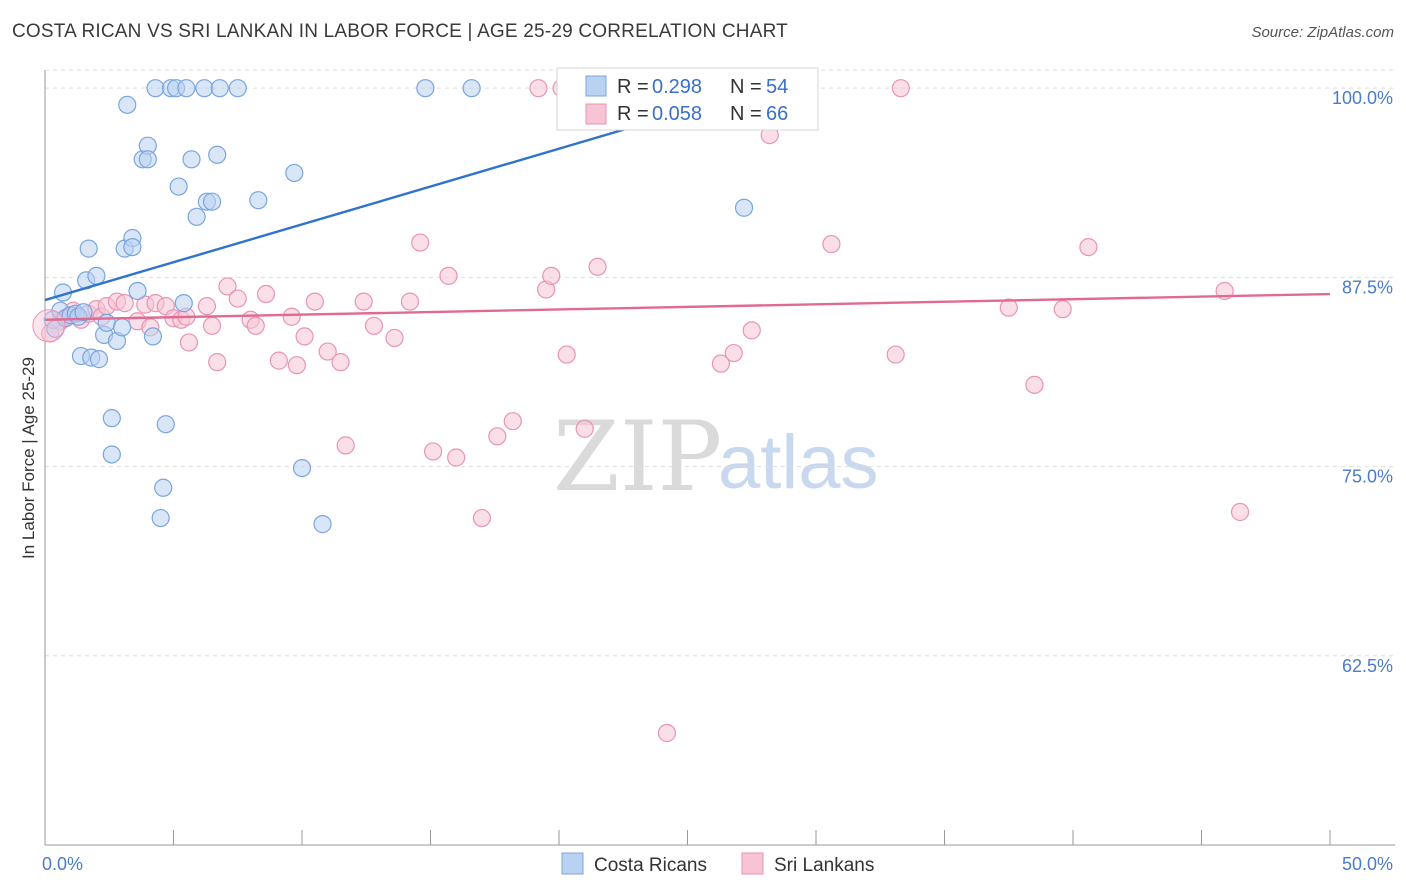 The image size is (1406, 892). What do you see at coordinates (777, 87) in the screenshot?
I see `legend-n-value-1: 54` at bounding box center [777, 87].